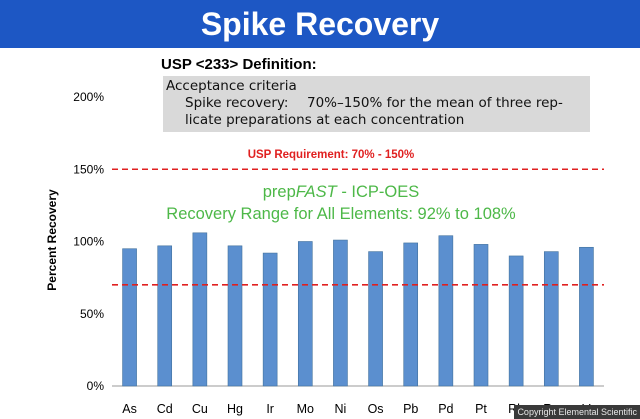  Describe the element at coordinates (305, 409) in the screenshot. I see `x-tick-label: Mo` at that location.